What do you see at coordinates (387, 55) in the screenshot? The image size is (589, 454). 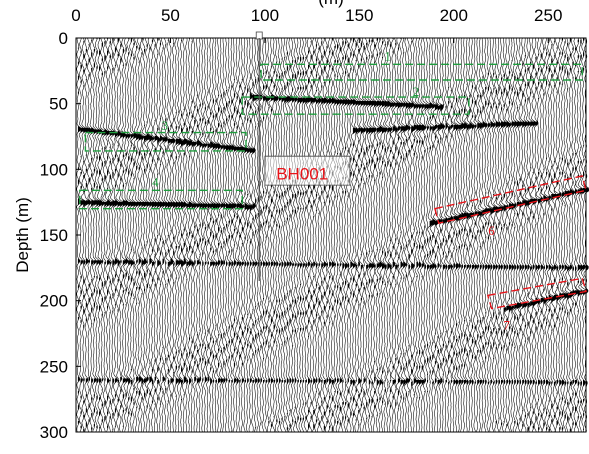 I see `annotation-label-1: 1` at bounding box center [387, 55].